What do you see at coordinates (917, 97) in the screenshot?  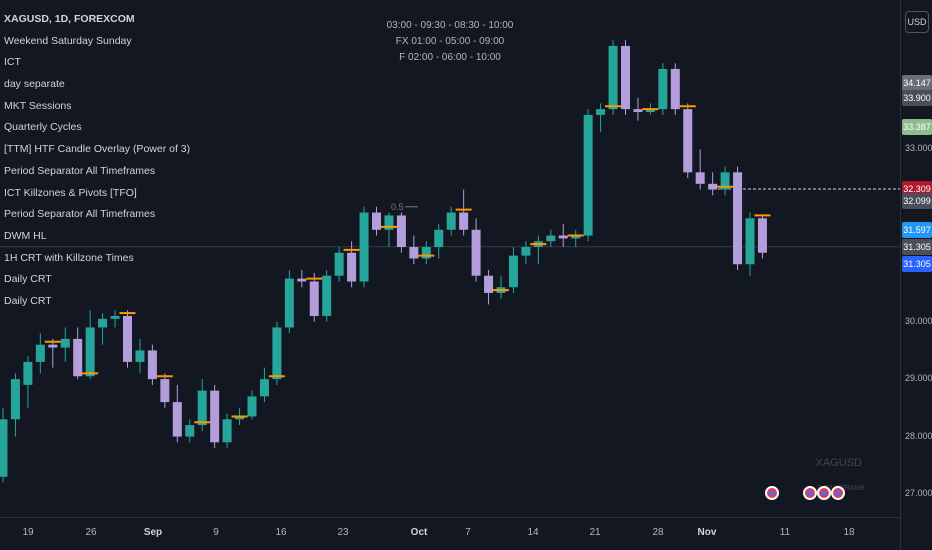 I see `price-tag: 33.900` at bounding box center [917, 97].